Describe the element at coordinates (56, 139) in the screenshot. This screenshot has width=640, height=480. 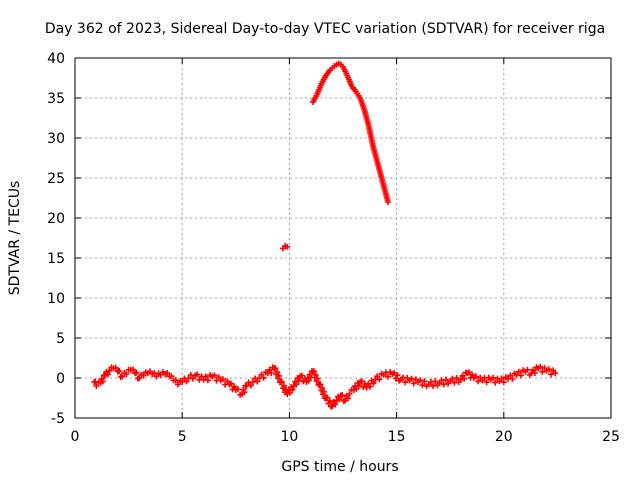
I see `y-tick-label: 30` at that location.